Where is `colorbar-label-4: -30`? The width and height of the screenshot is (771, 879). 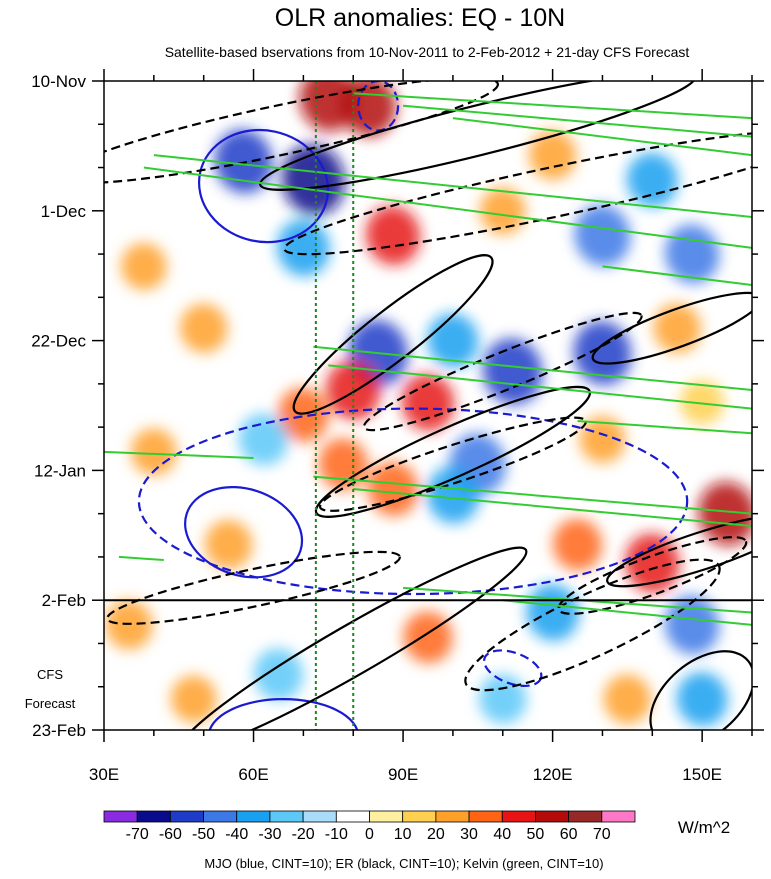
colorbar-label-4: -30 is located at coordinates (269, 834).